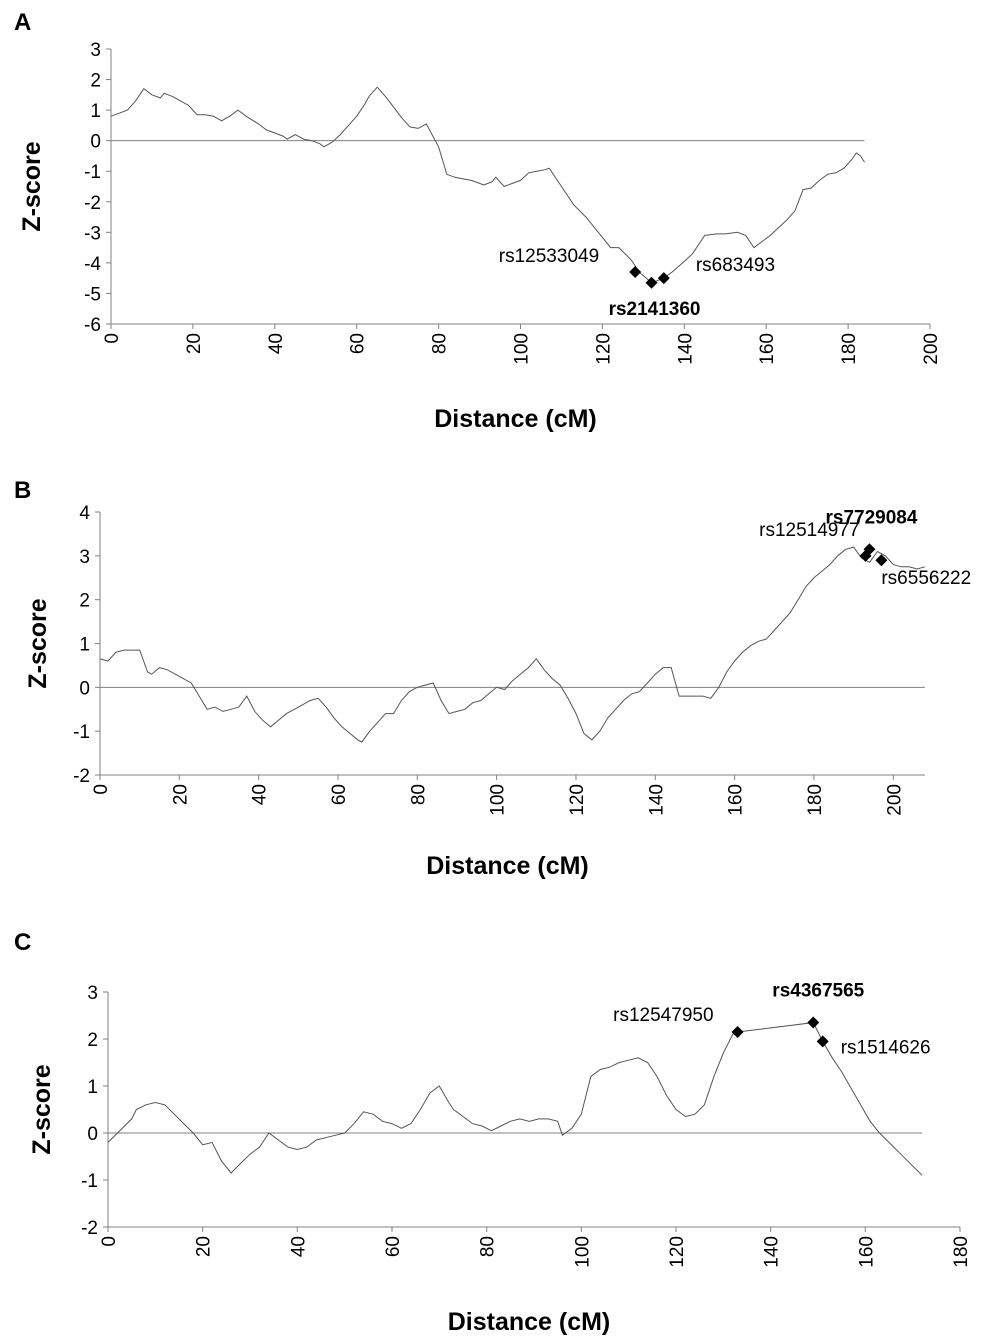 The height and width of the screenshot is (1338, 998). What do you see at coordinates (818, 991) in the screenshot?
I see `snp-label: rs4367565` at bounding box center [818, 991].